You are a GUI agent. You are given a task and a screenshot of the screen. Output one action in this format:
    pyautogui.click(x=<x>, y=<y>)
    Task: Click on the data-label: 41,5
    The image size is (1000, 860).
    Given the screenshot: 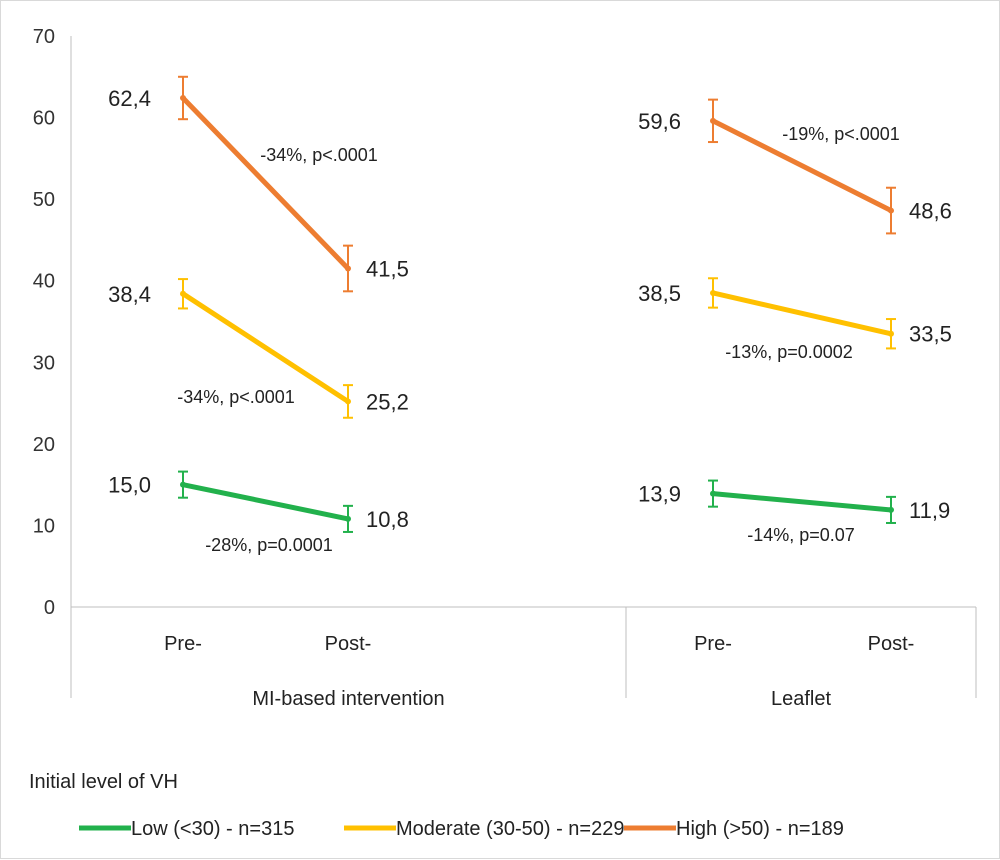 What is the action you would take?
    pyautogui.click(x=387, y=268)
    